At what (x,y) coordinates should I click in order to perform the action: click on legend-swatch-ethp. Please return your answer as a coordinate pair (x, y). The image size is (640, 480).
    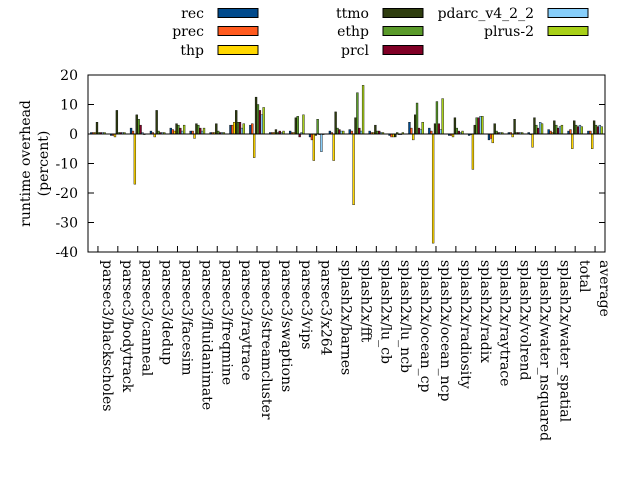
    Looking at the image, I should click on (403, 31).